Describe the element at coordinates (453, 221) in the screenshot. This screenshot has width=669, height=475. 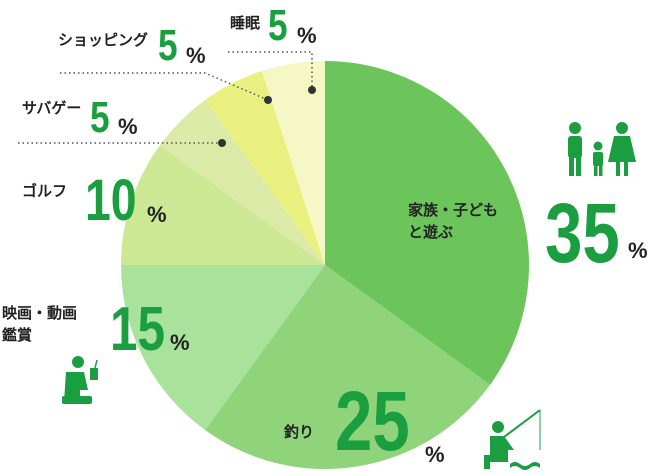
I see `category-label: 家族・子どもと遊ぶ` at that location.